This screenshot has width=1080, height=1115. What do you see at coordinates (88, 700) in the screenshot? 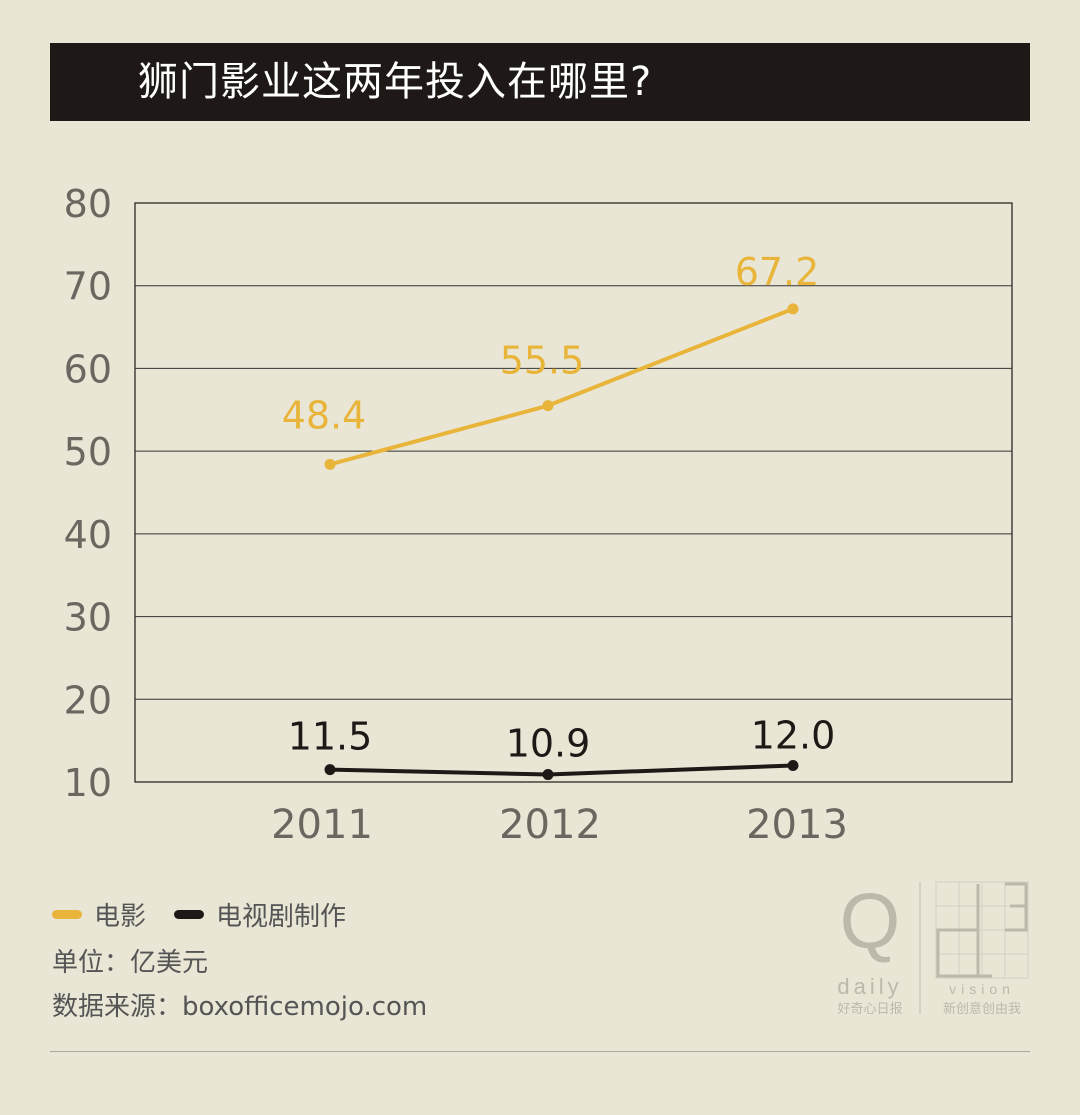
I see `y-tick-label-20: 20` at bounding box center [88, 700].